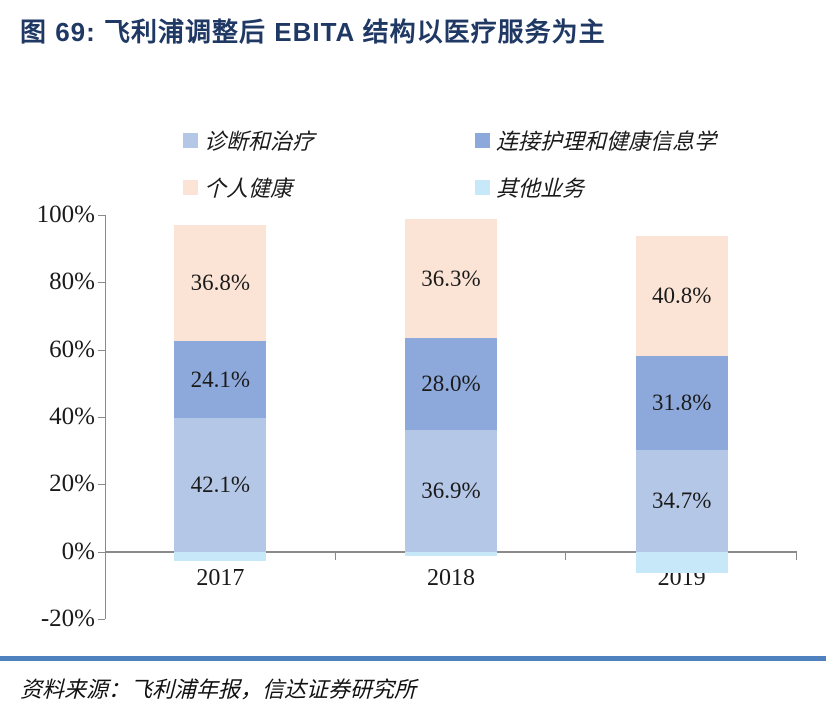 The image size is (826, 722). I want to click on bar-value-label: 36.8%, so click(220, 282).